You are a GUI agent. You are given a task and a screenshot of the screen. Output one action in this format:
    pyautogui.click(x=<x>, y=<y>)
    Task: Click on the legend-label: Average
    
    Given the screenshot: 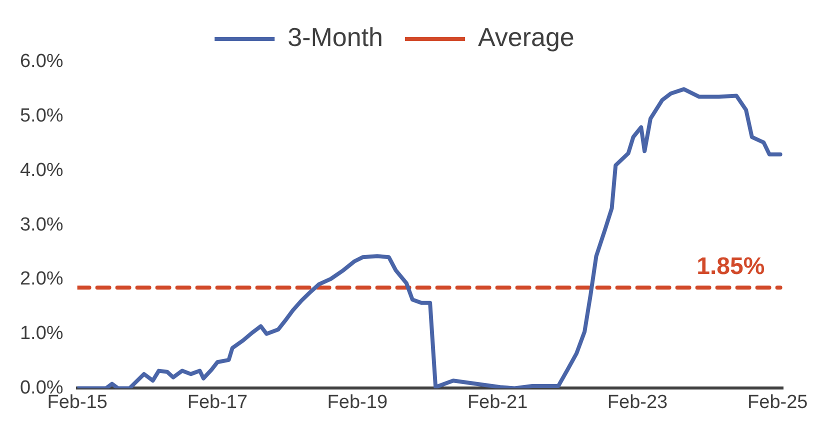 What is the action you would take?
    pyautogui.click(x=526, y=37)
    